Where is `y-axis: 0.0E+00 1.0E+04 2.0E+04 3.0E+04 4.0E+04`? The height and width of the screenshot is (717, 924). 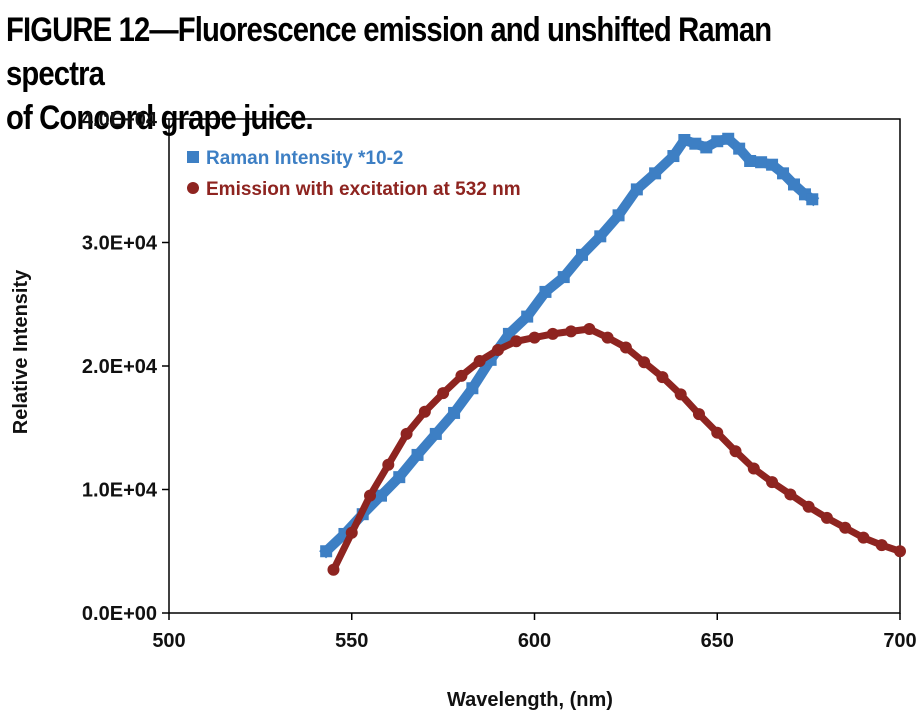
y-axis: 0.0E+00 1.0E+04 2.0E+04 3.0E+04 4.0E+04 is located at coordinates (125, 367).